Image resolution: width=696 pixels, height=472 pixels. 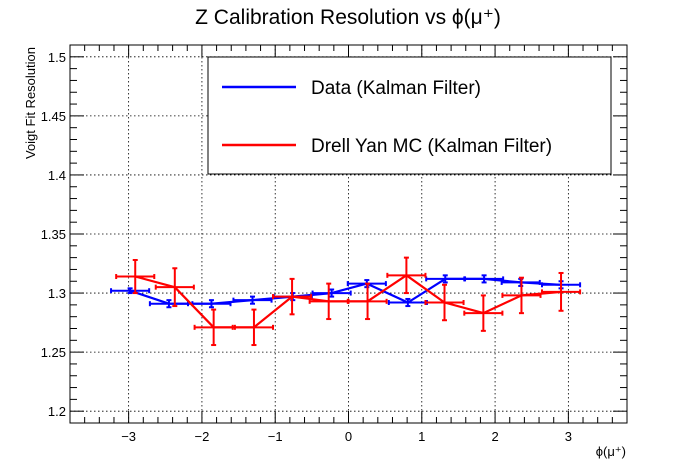 I want to click on x-tick-label: 2, so click(x=494, y=436).